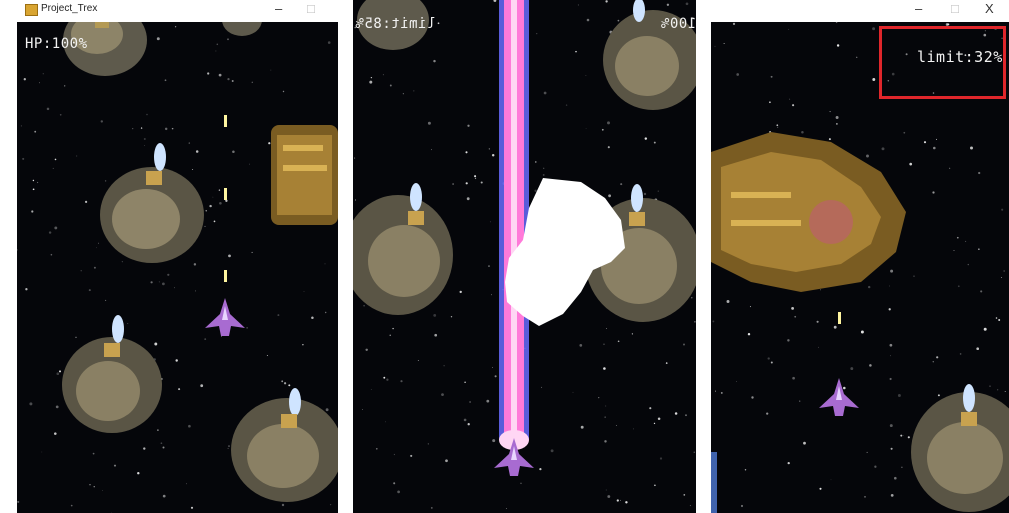 This screenshot has width=1009, height=513. Describe the element at coordinates (839, 397) in the screenshot. I see `player-ship-icon` at that location.